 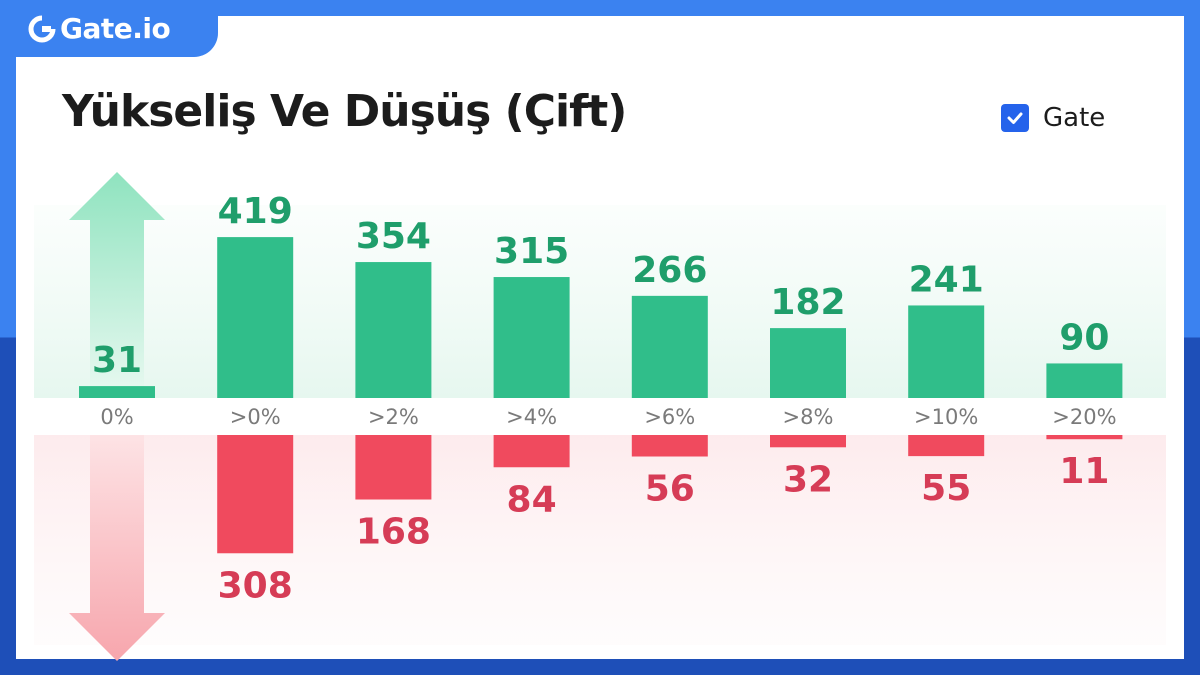 What do you see at coordinates (532, 499) in the screenshot?
I see `down-value-label: 84` at bounding box center [532, 499].